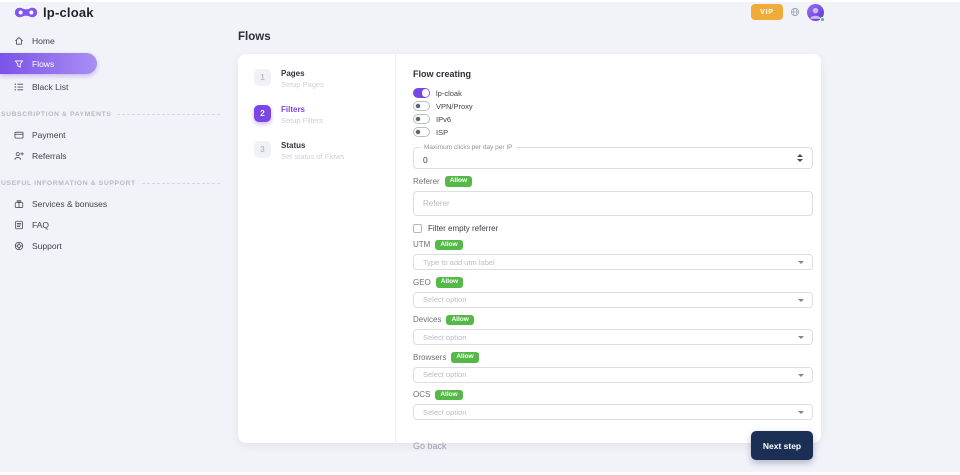 Image resolution: width=960 pixels, height=475 pixels. Describe the element at coordinates (422, 395) in the screenshot. I see `ocs-label: OCS` at that location.